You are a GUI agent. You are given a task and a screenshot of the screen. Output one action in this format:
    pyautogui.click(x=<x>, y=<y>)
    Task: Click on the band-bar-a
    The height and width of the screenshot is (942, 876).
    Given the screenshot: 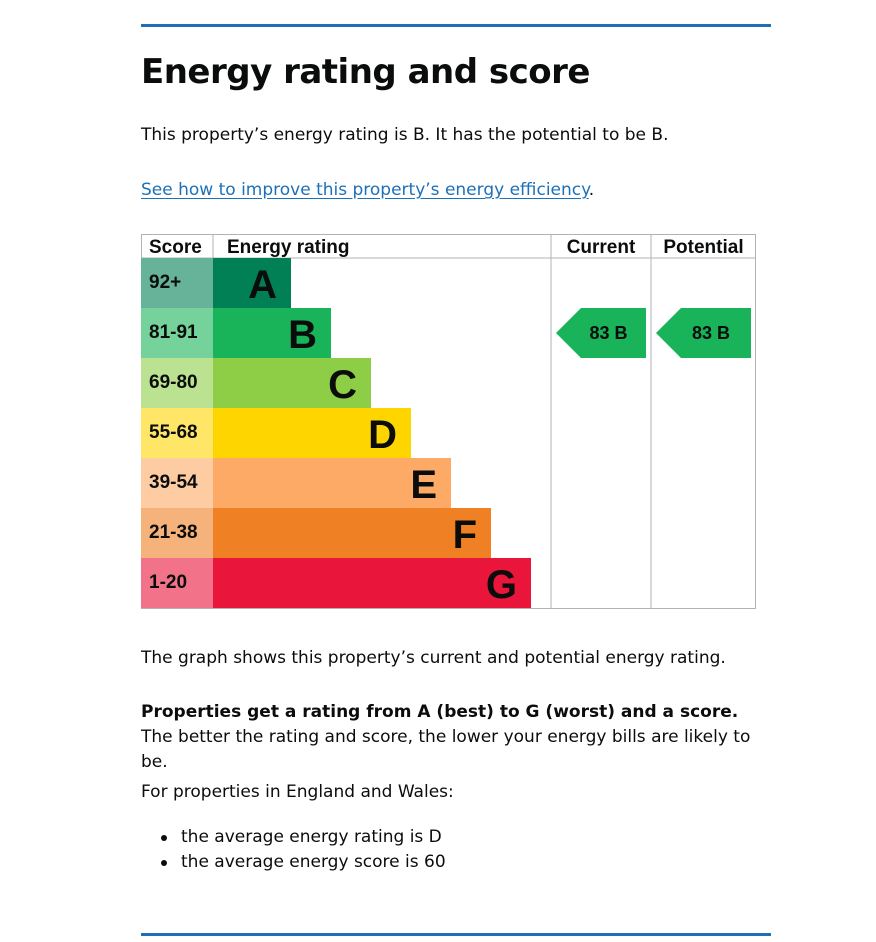 What is the action you would take?
    pyautogui.click(x=252, y=283)
    